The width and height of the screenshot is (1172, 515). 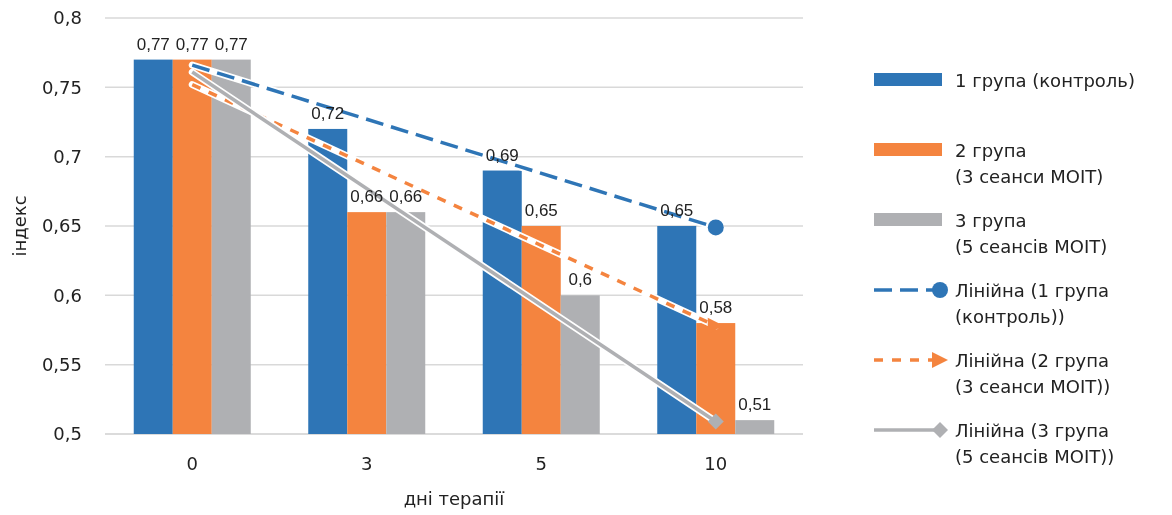 I want to click on data-label: 0,51, so click(x=755, y=405).